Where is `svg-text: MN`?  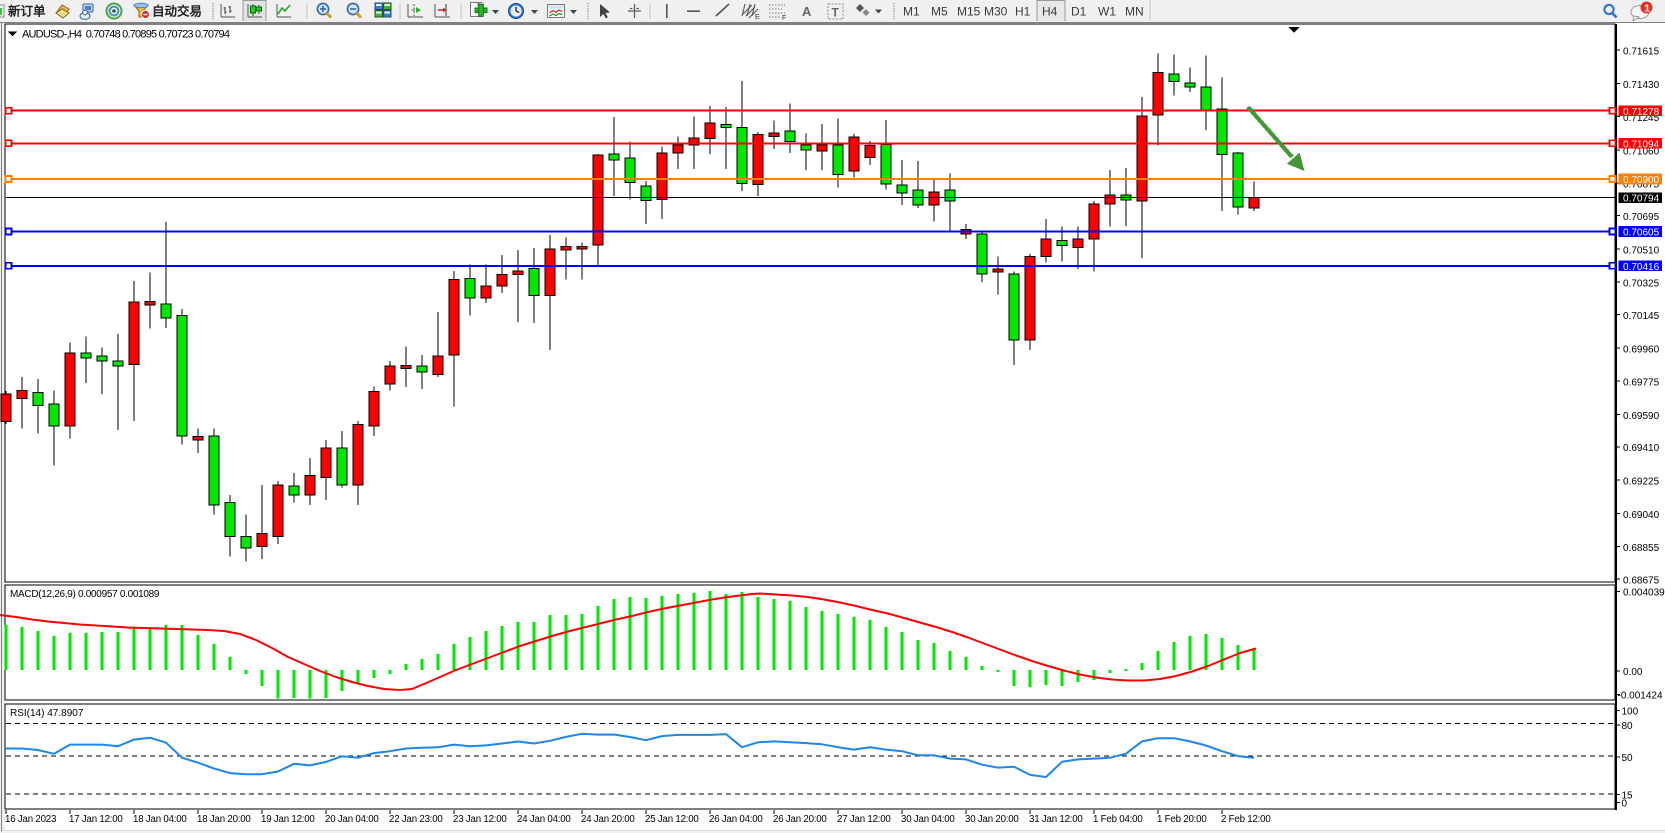 svg-text: MN is located at coordinates (1134, 12).